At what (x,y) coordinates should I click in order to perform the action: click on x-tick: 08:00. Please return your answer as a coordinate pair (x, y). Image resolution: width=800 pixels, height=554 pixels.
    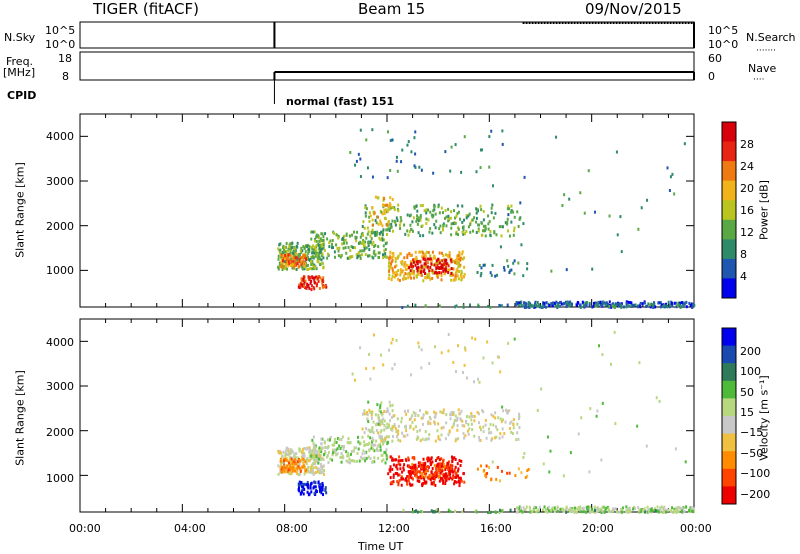
    Looking at the image, I should click on (292, 528).